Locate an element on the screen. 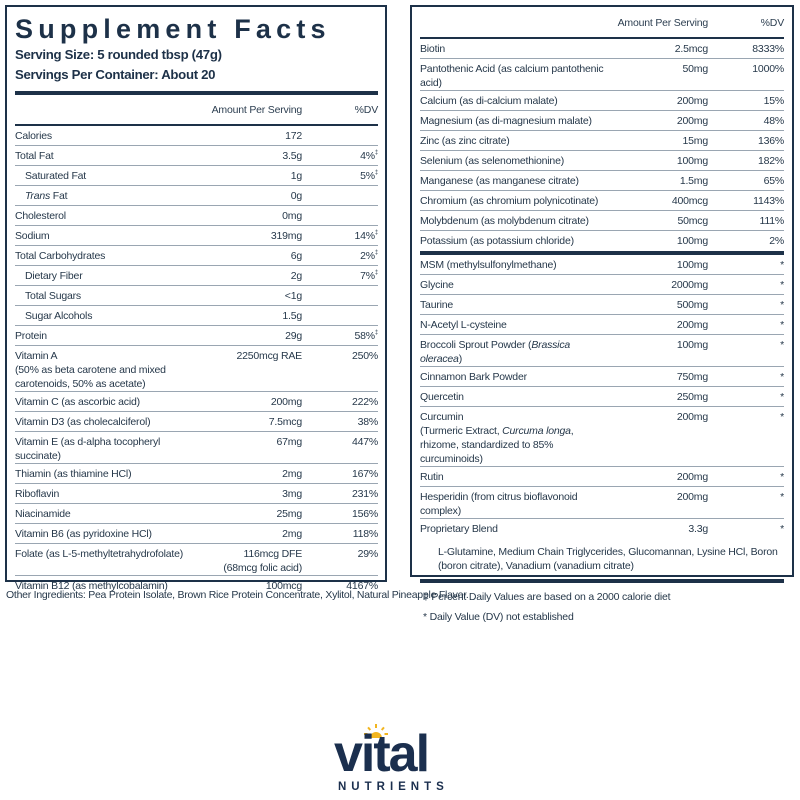 Image resolution: width=800 pixels, height=800 pixels. percent-dv: 65% is located at coordinates (774, 181).